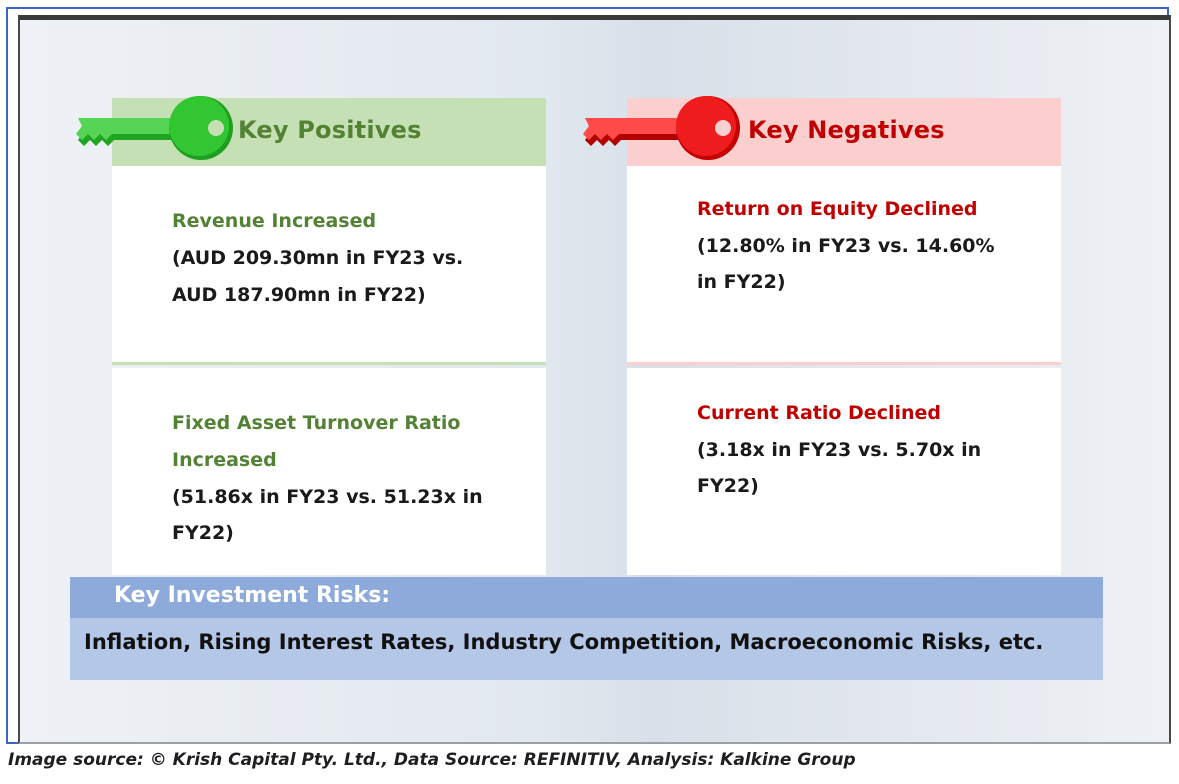 This screenshot has width=1179, height=784. I want to click on positive-item-2-title-line-1: Fixed Asset Turnover Ratio, so click(316, 423).